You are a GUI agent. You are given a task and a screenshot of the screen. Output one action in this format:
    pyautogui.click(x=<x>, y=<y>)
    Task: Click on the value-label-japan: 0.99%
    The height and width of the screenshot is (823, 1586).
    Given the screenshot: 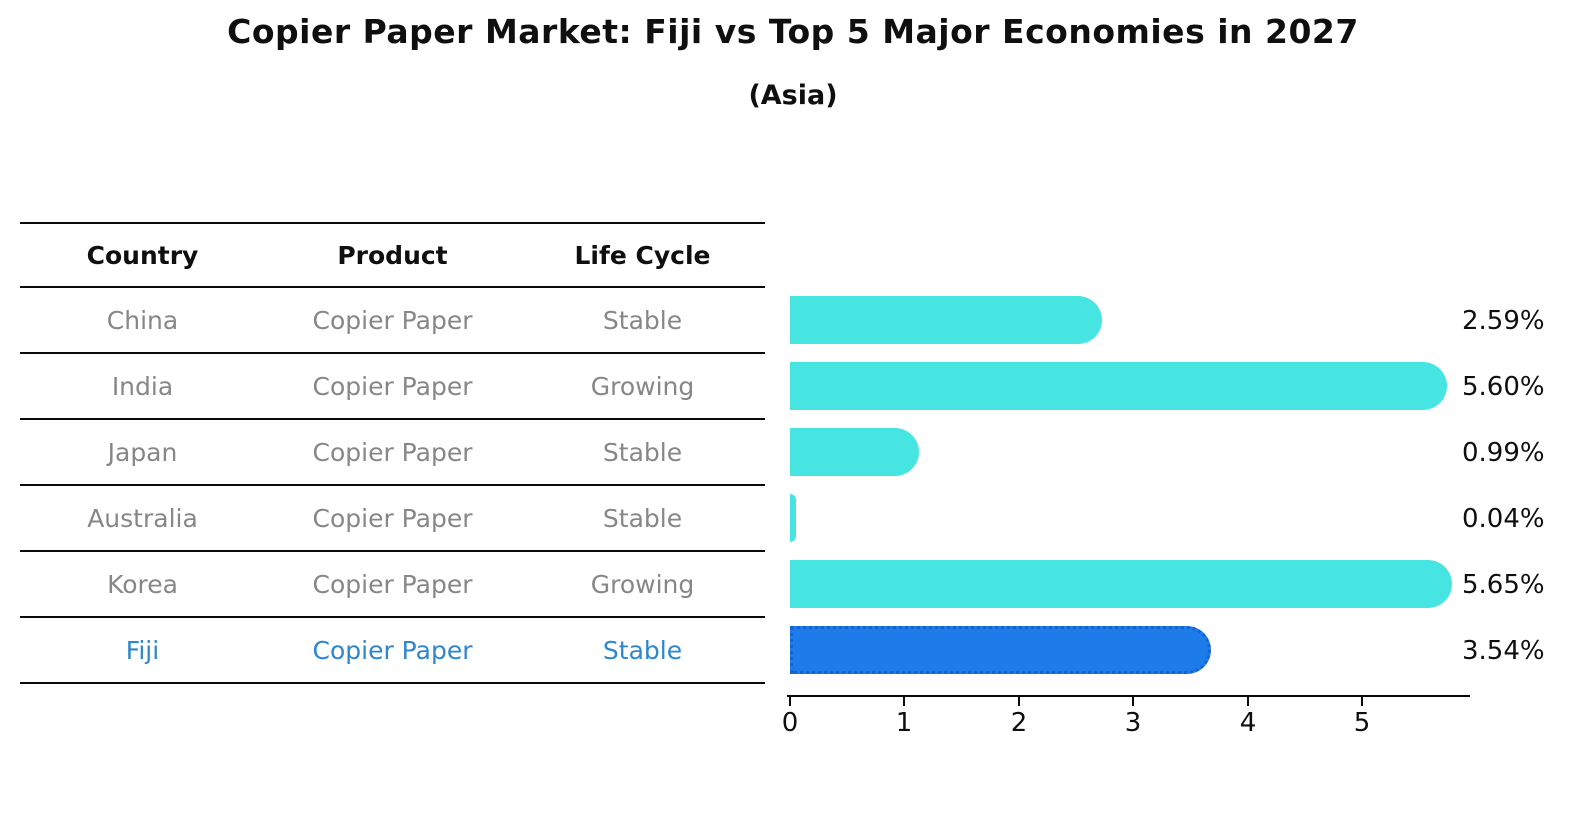 What is the action you would take?
    pyautogui.click(x=1503, y=453)
    